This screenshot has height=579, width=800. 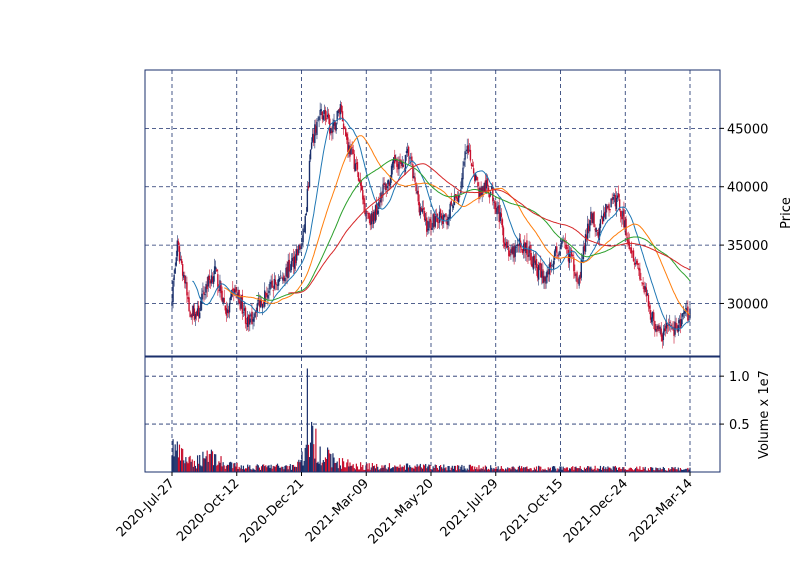 What do you see at coordinates (744, 277) in the screenshot?
I see `y-tick-labels: 30000 35000 40000 45000 0.5 1.0` at bounding box center [744, 277].